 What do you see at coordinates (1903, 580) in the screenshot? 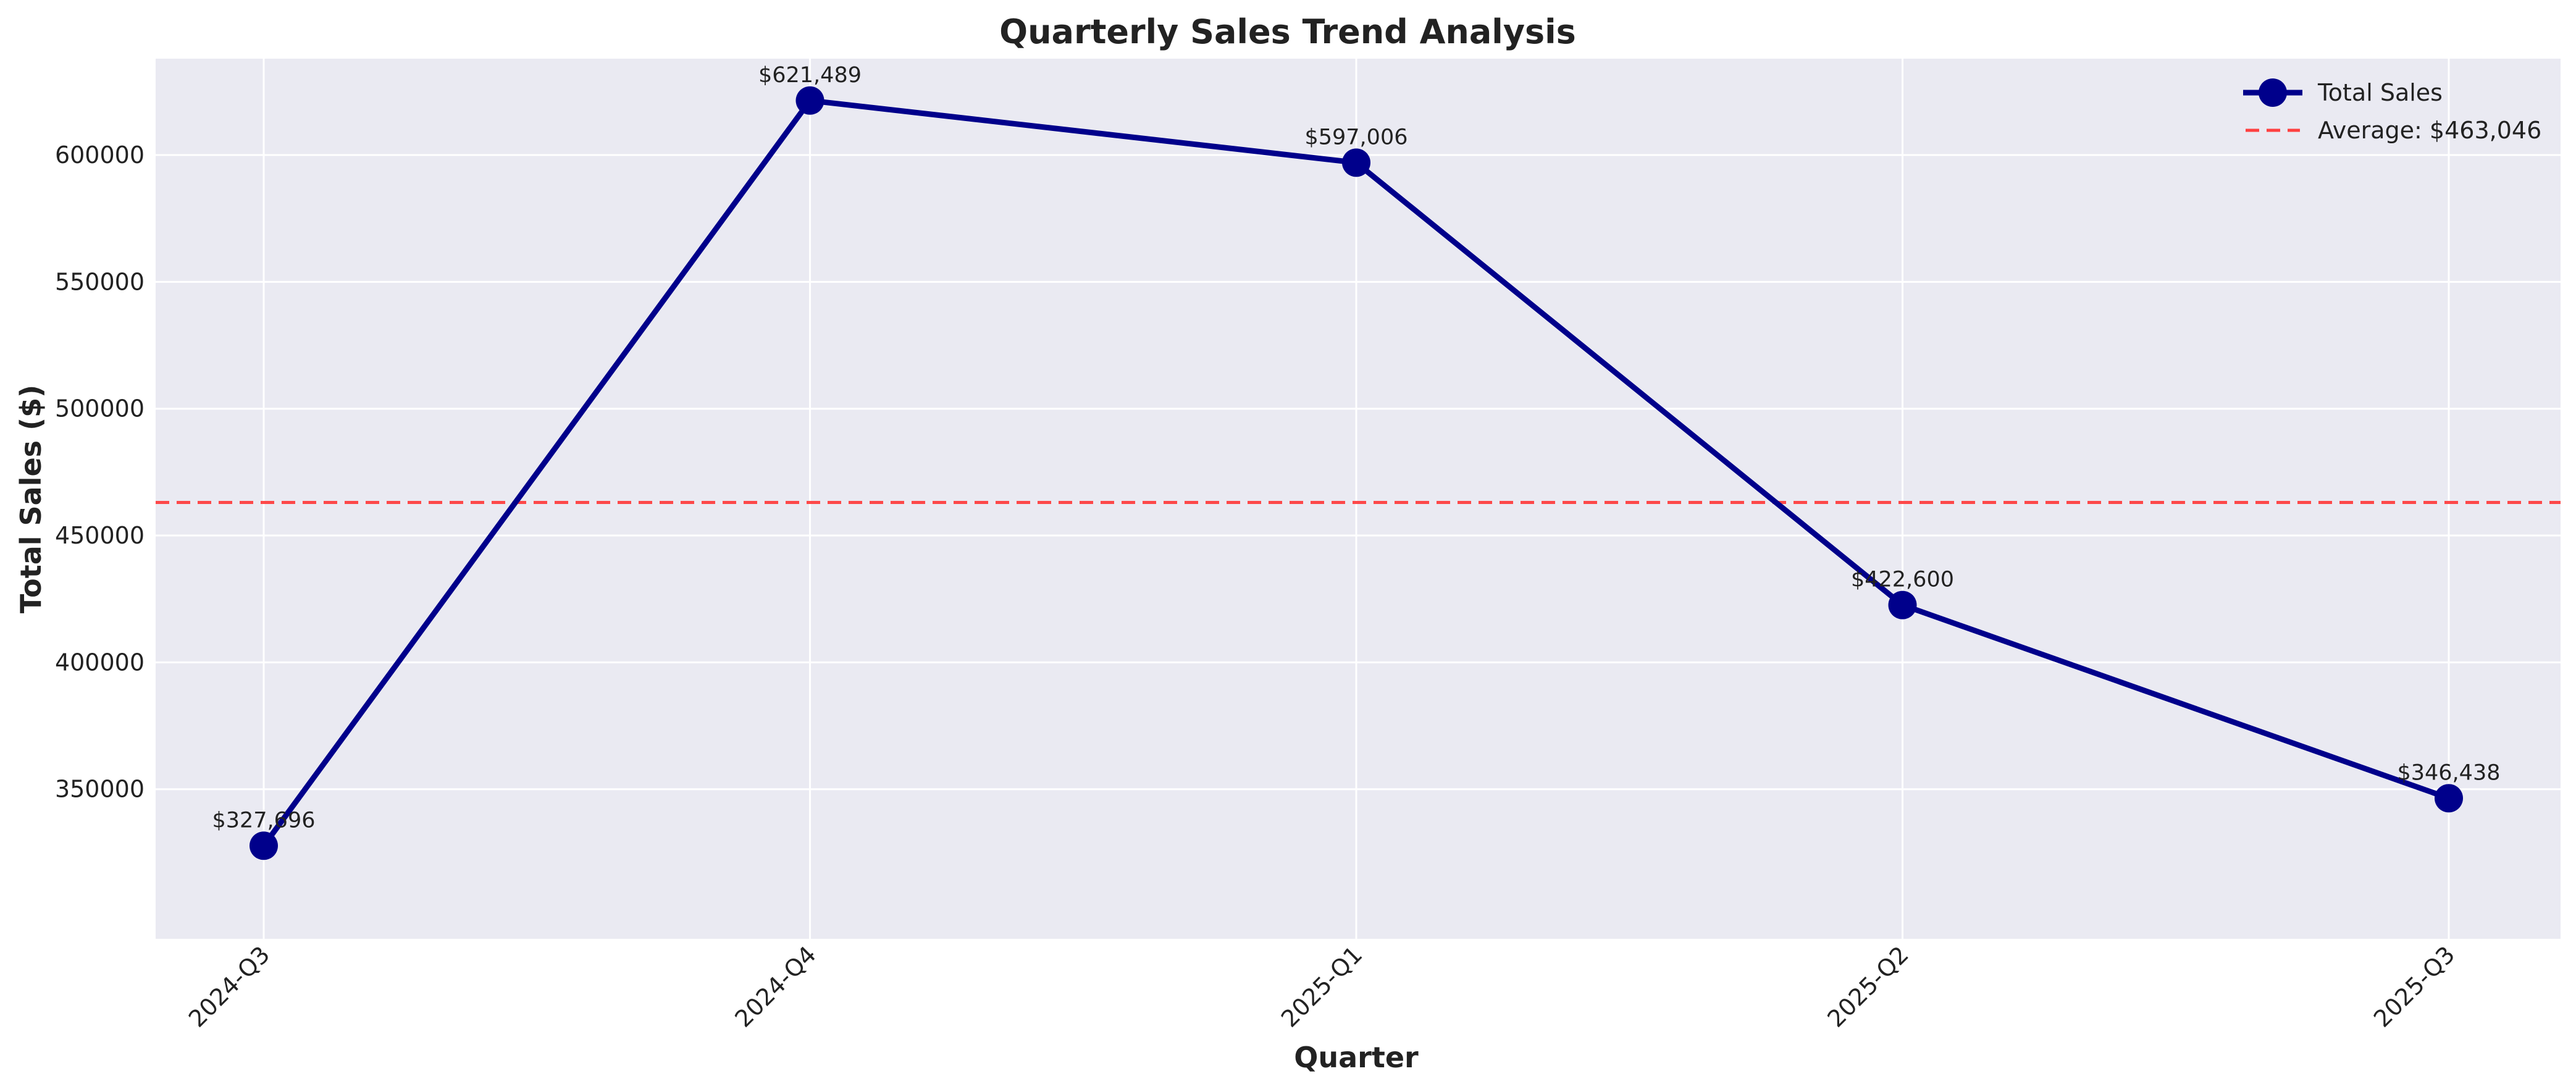
I see `data-label: $422,600` at bounding box center [1903, 580].